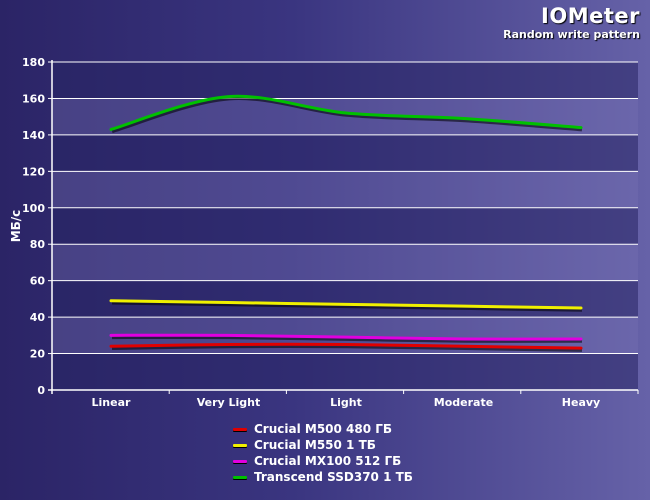 Image resolution: width=650 pixels, height=500 pixels. Describe the element at coordinates (229, 402) in the screenshot. I see `x-tick-label: Very Light` at that location.